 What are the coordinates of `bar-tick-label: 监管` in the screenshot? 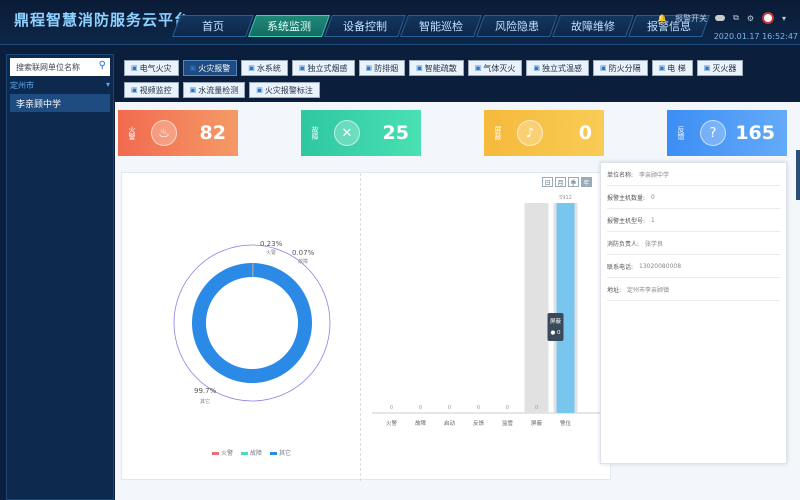 It's located at (508, 423).